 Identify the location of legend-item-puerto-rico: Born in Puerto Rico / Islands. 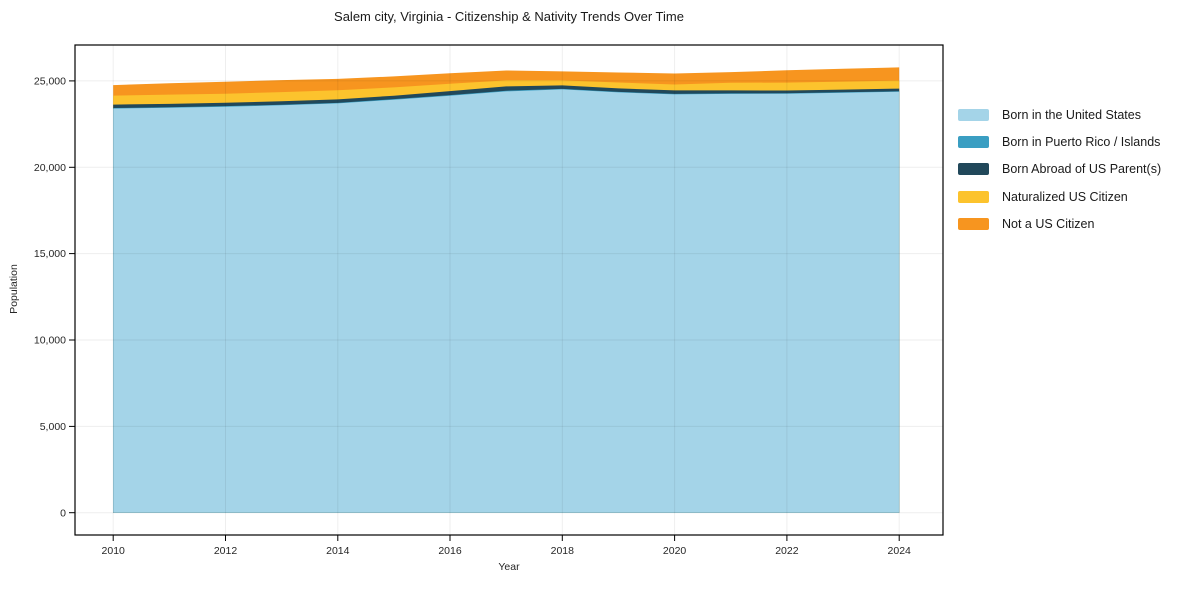
(1059, 141).